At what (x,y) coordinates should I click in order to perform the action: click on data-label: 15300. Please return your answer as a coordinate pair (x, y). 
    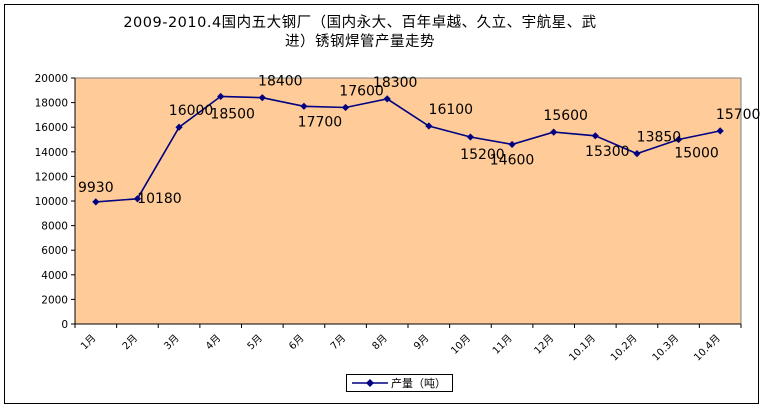
    Looking at the image, I should click on (607, 152).